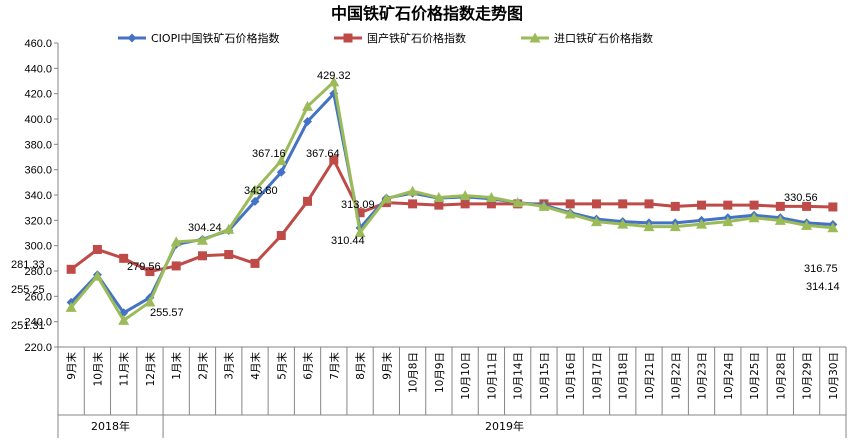  Describe the element at coordinates (400, 38) in the screenshot. I see `legend-item: 国产铁矿石价格指数` at that location.